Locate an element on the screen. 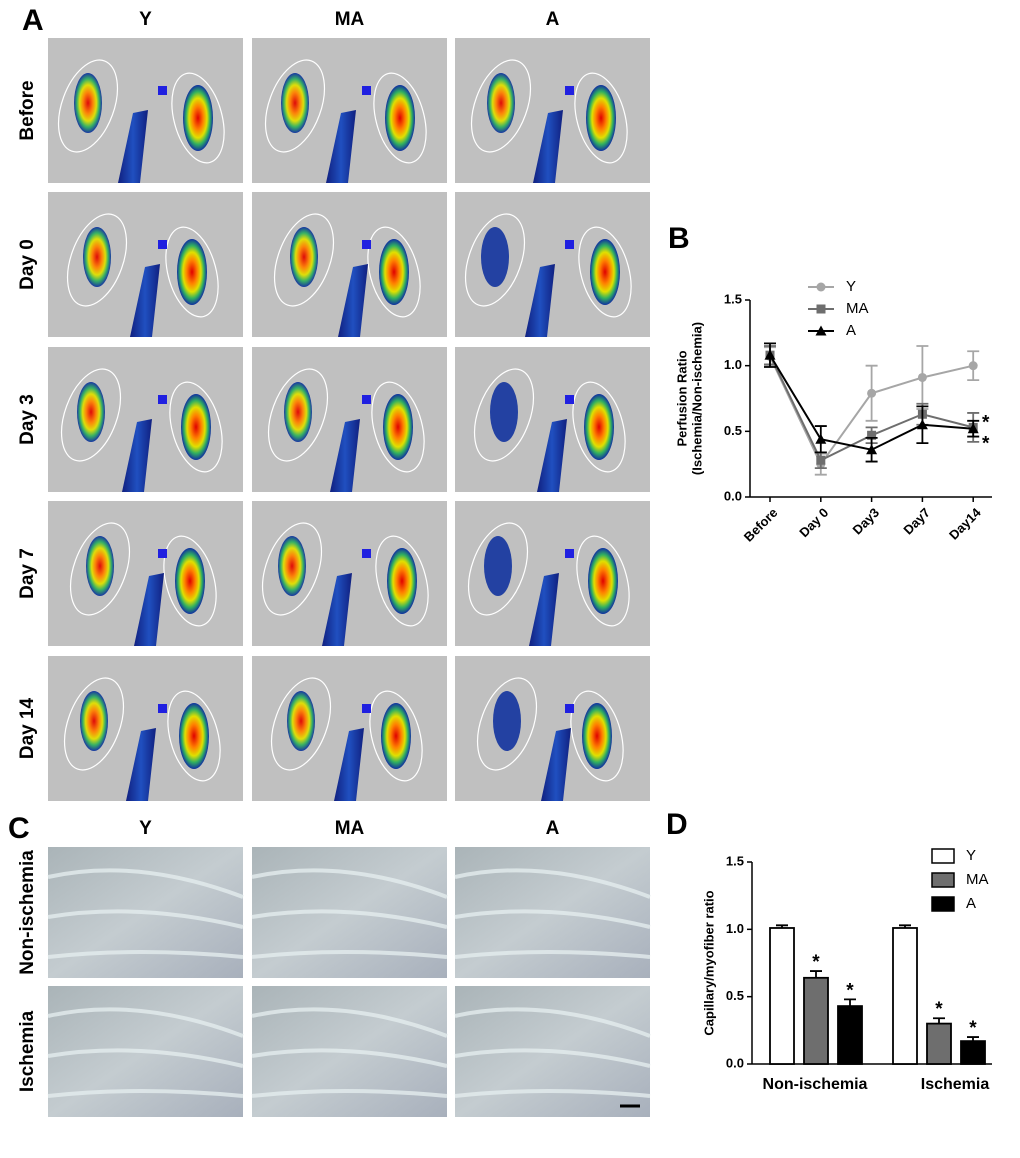 This screenshot has width=1020, height=1158. y-tick-label: 1.0 is located at coordinates (733, 364).